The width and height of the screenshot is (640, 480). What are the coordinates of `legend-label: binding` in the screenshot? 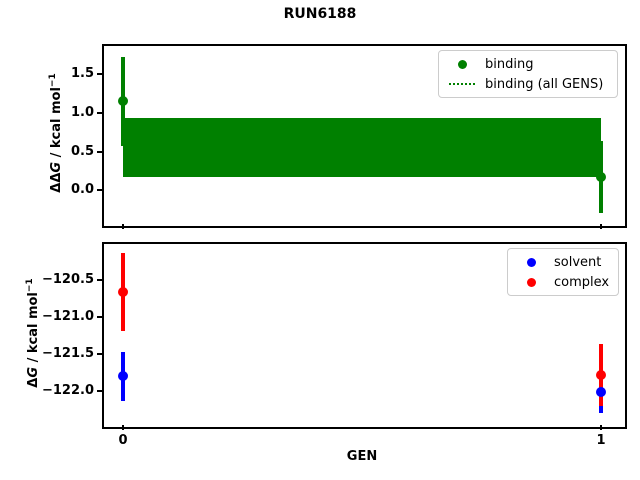 It's located at (509, 64).